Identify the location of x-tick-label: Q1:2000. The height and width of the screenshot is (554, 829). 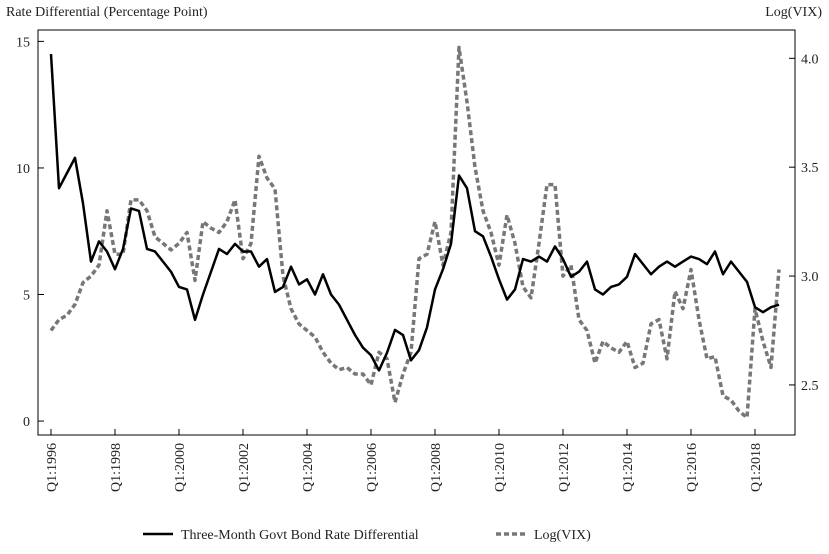
(180, 467).